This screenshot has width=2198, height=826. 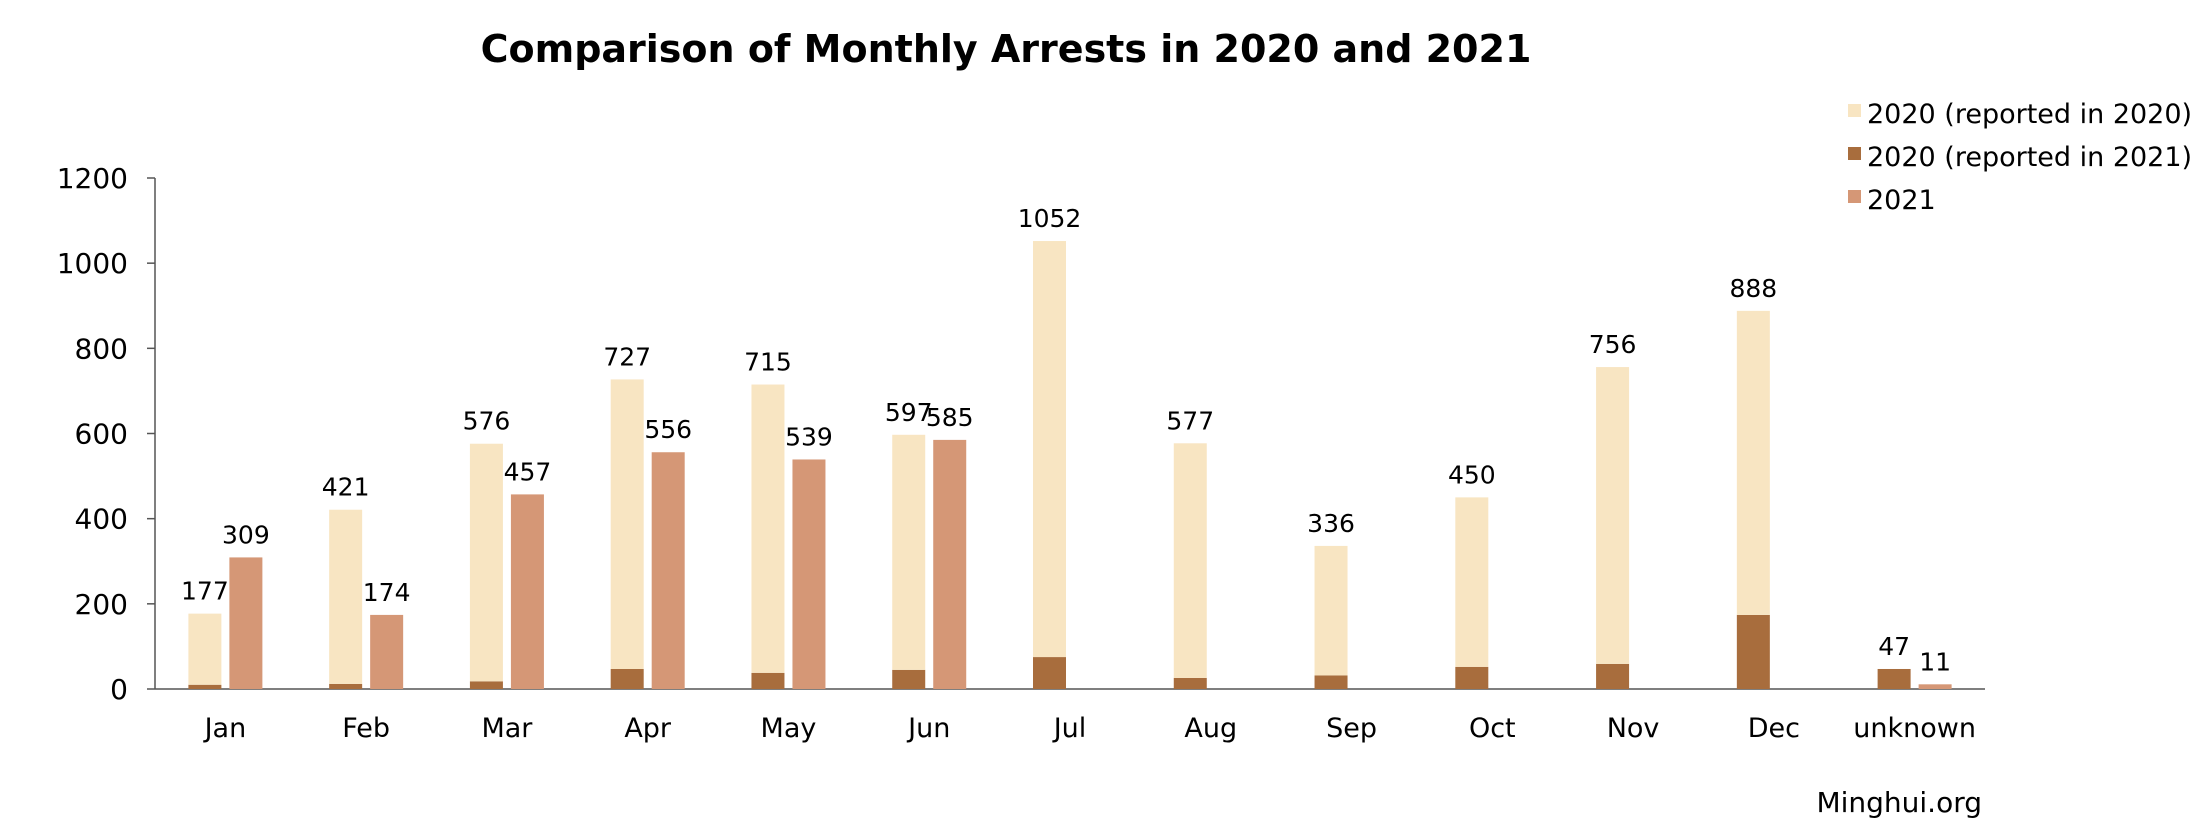 I want to click on x-category-label: Mar, so click(x=507, y=728).